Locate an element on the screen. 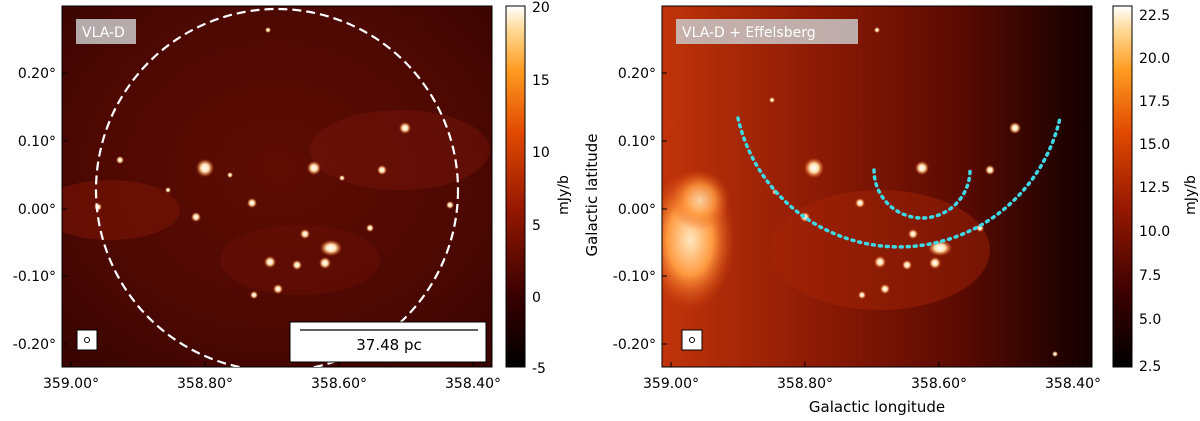 The image size is (1200, 421). cbar-tick-label: 20.0 is located at coordinates (1154, 59).